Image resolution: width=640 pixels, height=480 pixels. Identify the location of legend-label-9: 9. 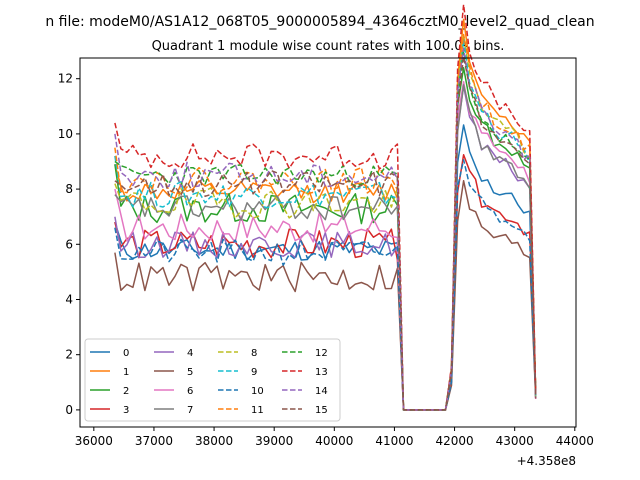
(254, 372).